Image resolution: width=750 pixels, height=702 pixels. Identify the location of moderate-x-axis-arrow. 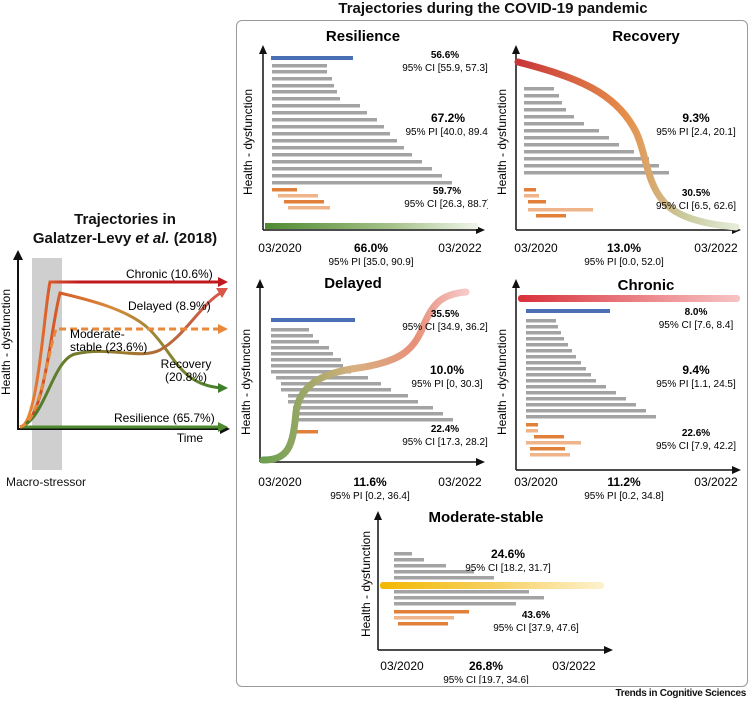
(608, 650).